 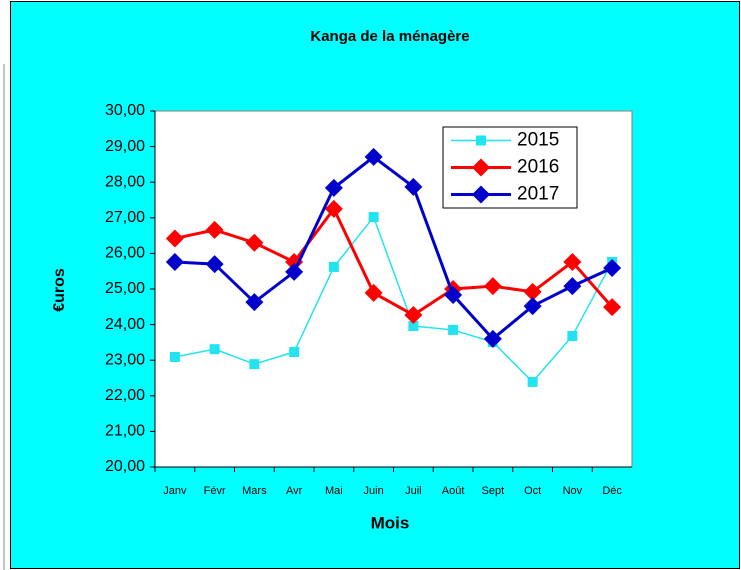 I want to click on x-tick-label: Nov, so click(x=573, y=491).